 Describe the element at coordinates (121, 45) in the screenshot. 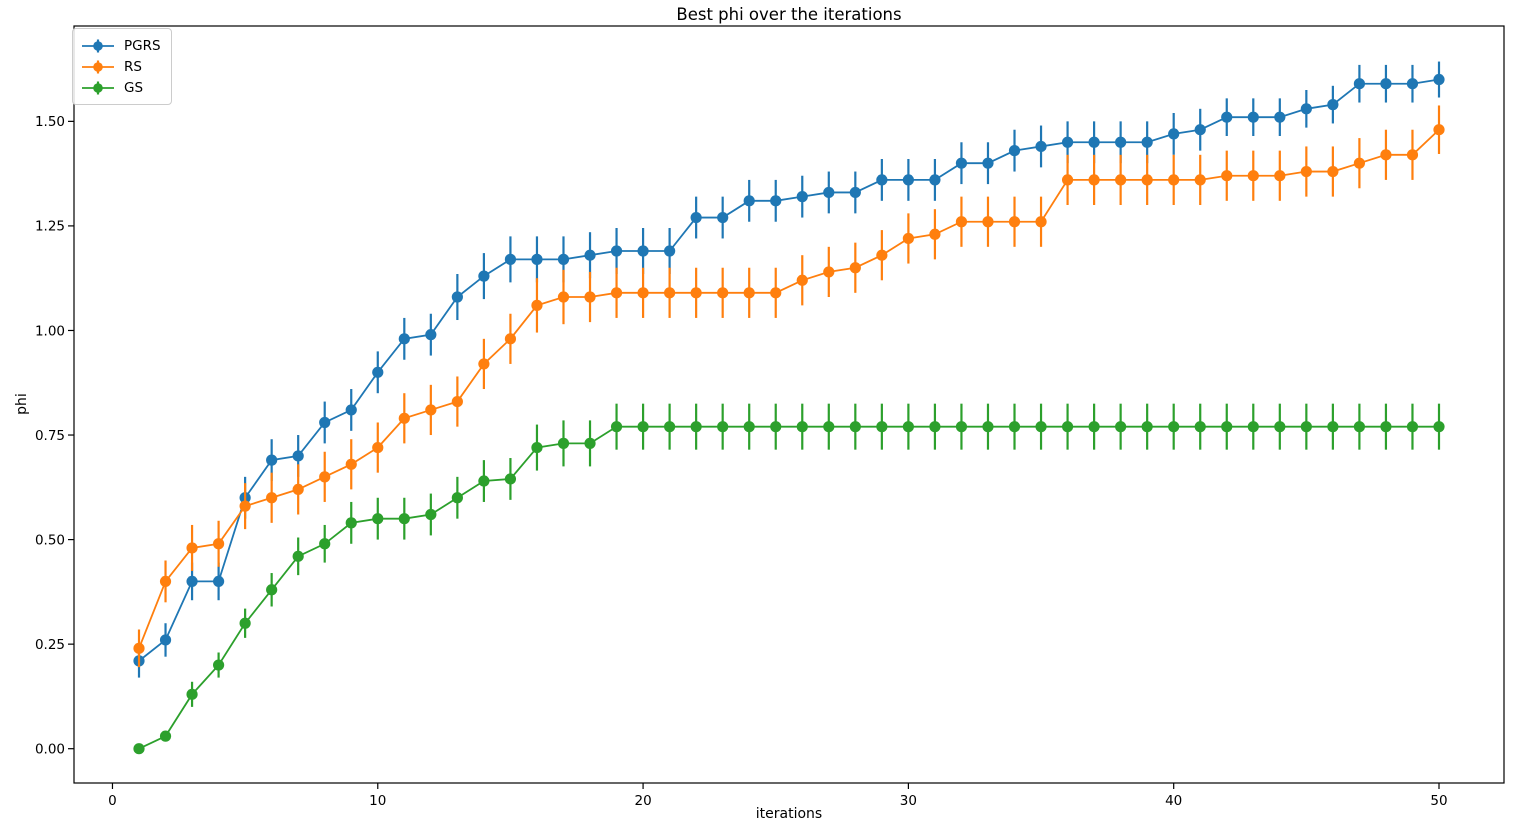

I see `legend-entry-pgrs: PGRS` at that location.